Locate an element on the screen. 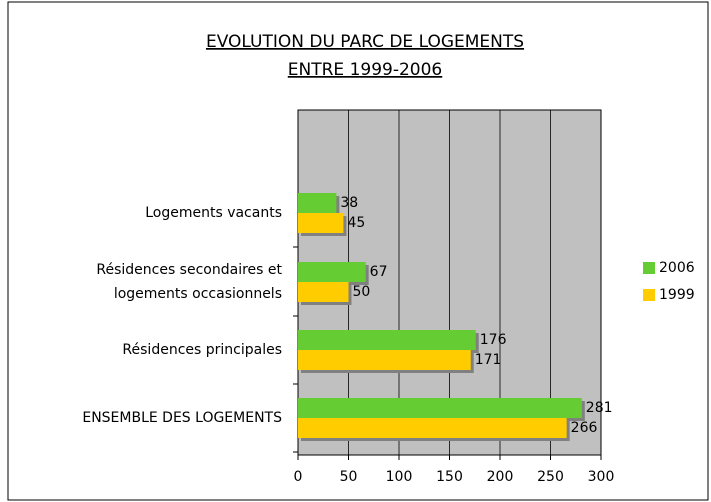 Image resolution: width=711 pixels, height=502 pixels. value-label: 176 is located at coordinates (493, 340).